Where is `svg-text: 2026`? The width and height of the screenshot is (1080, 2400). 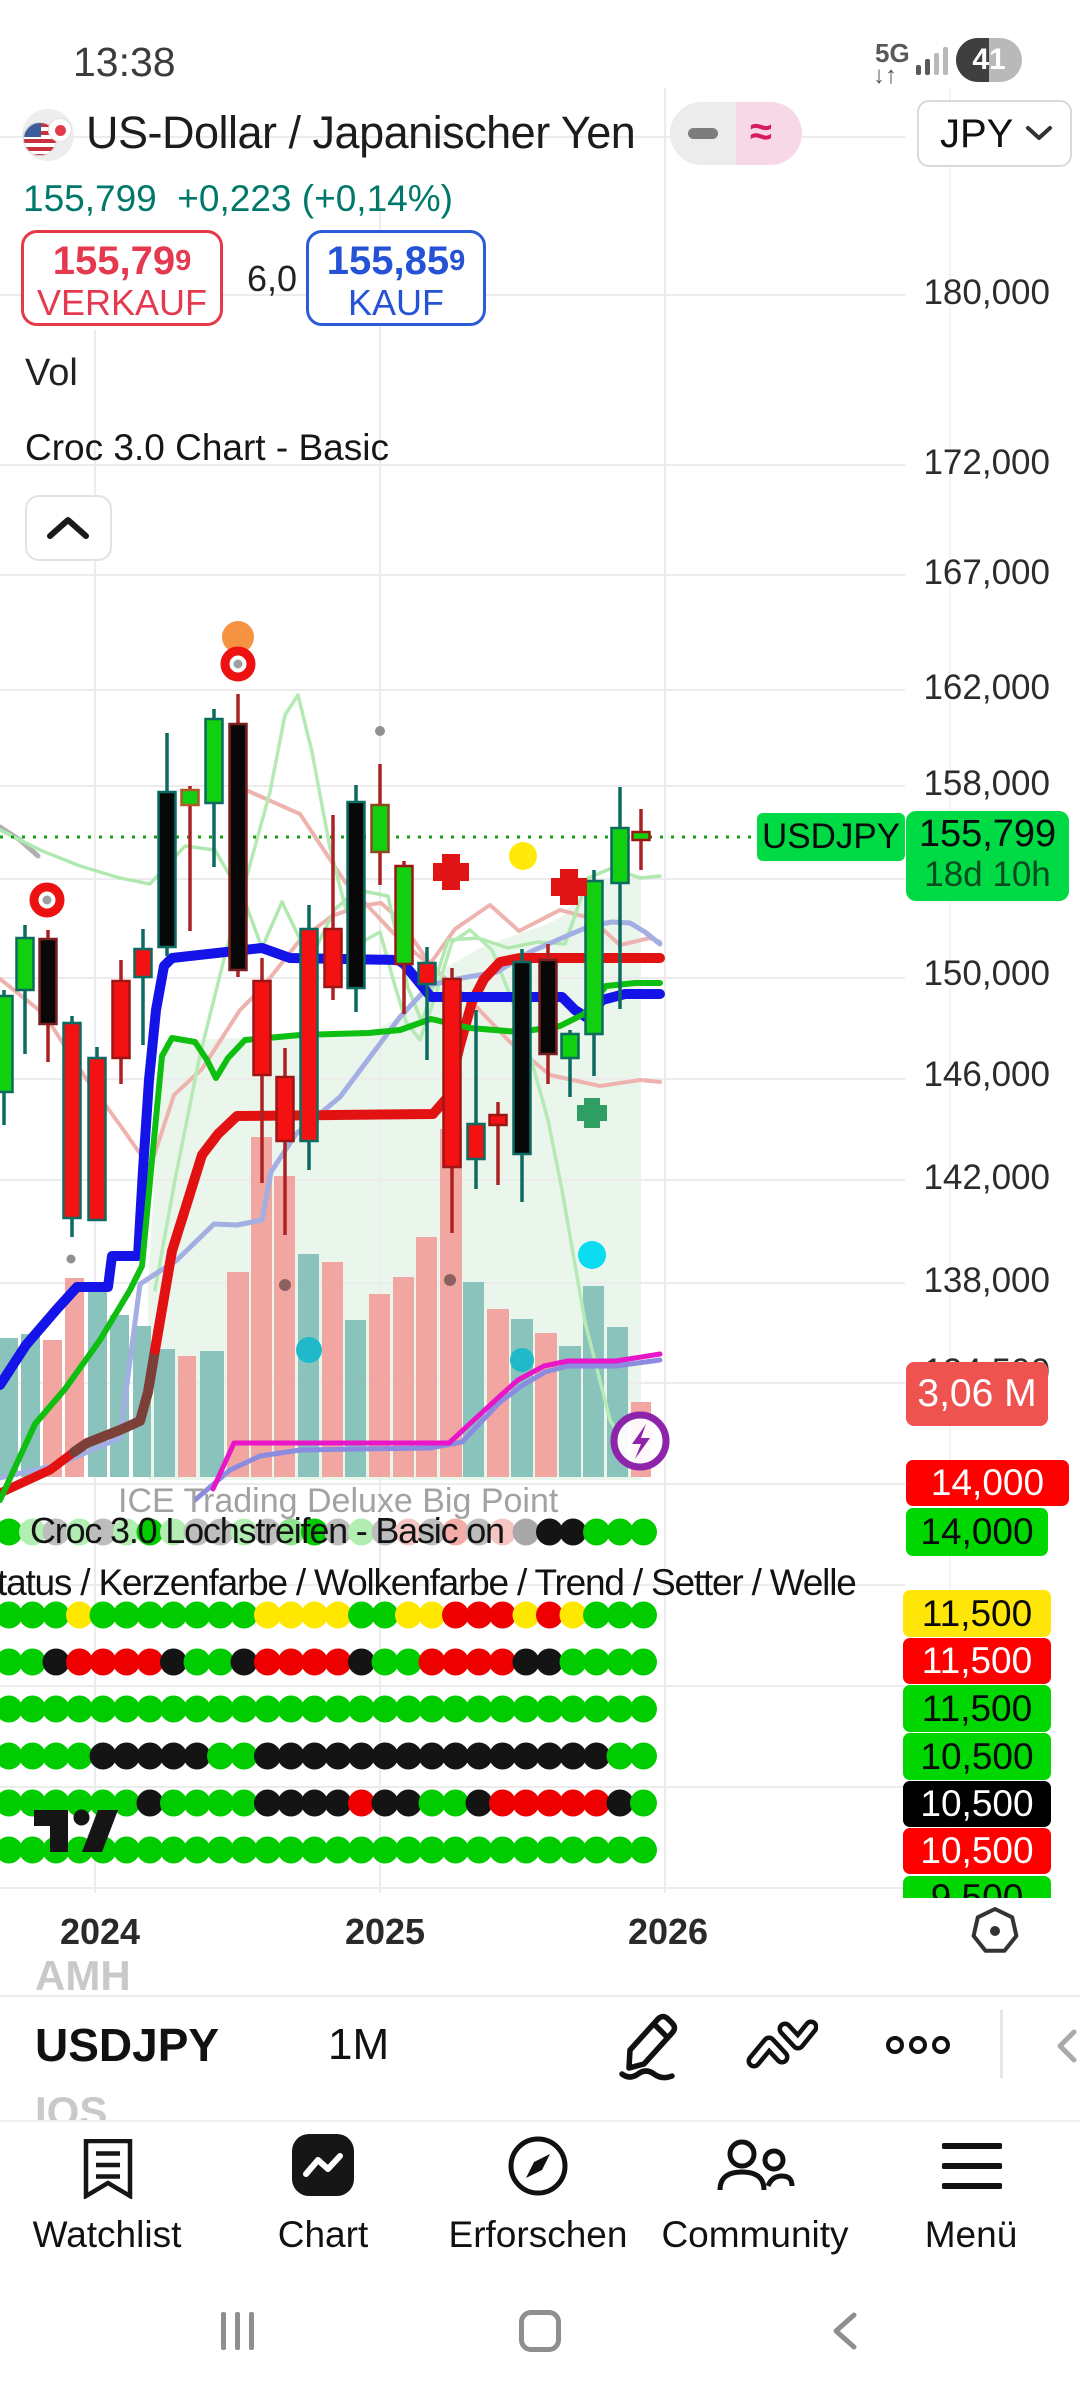 svg-text: 2026 is located at coordinates (668, 1931).